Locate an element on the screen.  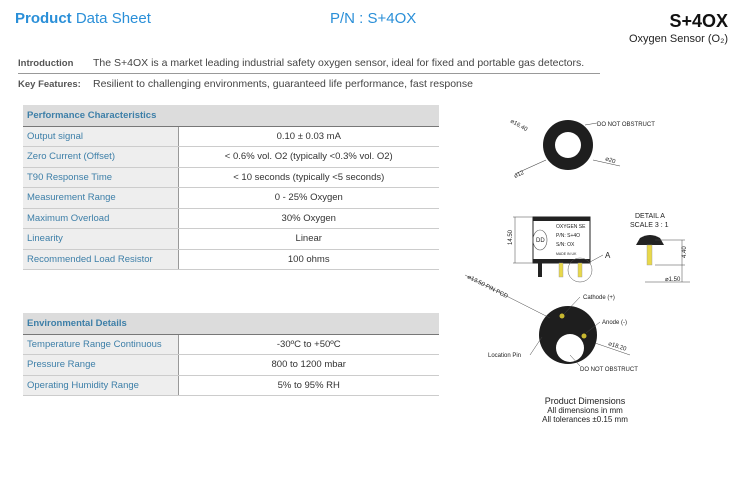
label-line: P/N: S+4O is located at coordinates (568, 236).